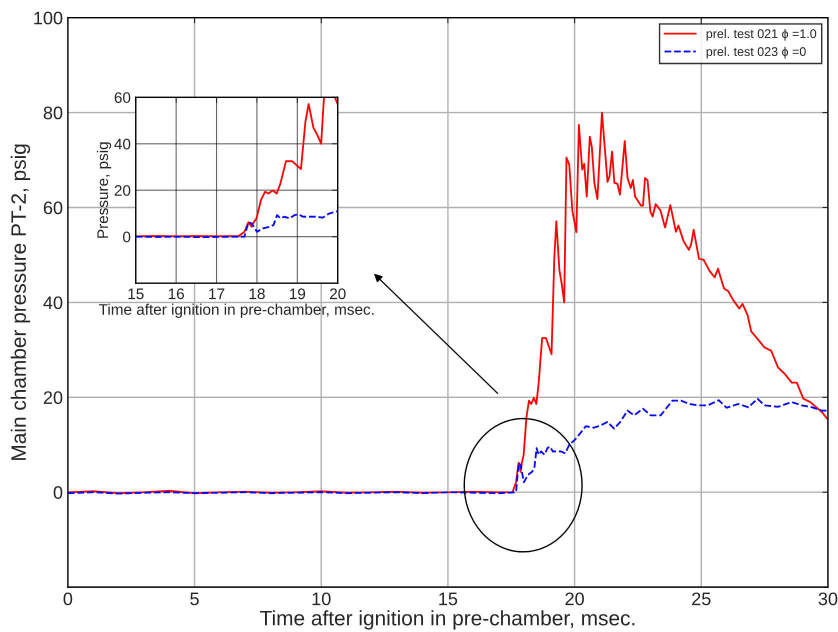  I want to click on y-tick-label: 100, so click(48, 18).